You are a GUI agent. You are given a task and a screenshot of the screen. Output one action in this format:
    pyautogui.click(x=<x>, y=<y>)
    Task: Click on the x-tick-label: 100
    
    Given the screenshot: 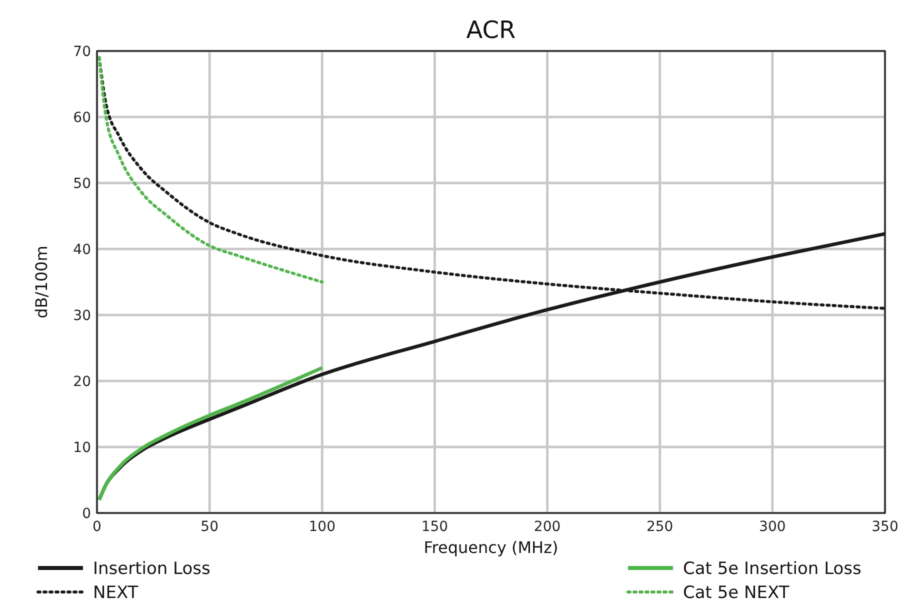 What is the action you would take?
    pyautogui.click(x=322, y=527)
    